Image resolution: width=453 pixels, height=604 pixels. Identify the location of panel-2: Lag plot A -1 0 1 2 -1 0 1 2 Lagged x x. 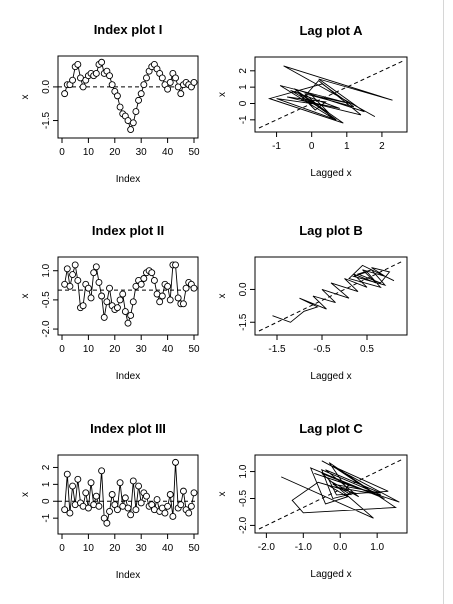
(312, 101).